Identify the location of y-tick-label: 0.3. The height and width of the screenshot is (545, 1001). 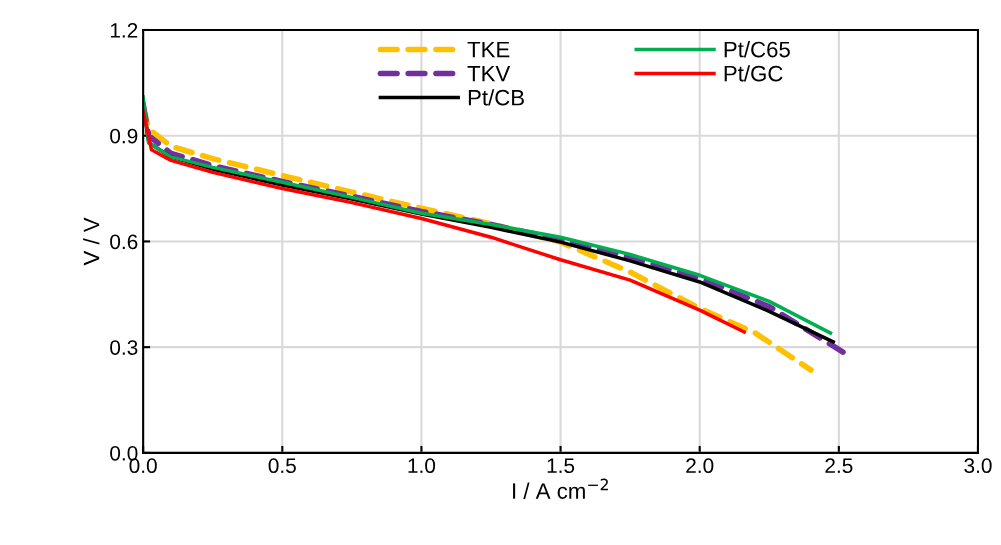
(124, 347).